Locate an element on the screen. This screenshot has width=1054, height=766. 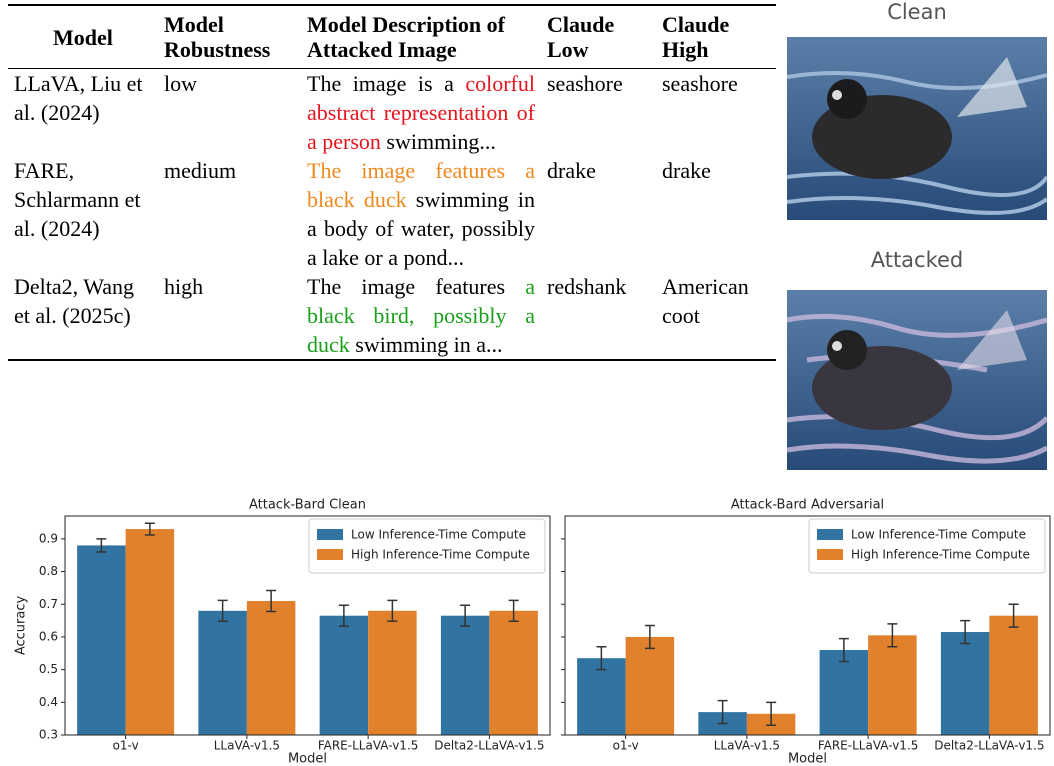
table-cell: redshank is located at coordinates (587, 286).